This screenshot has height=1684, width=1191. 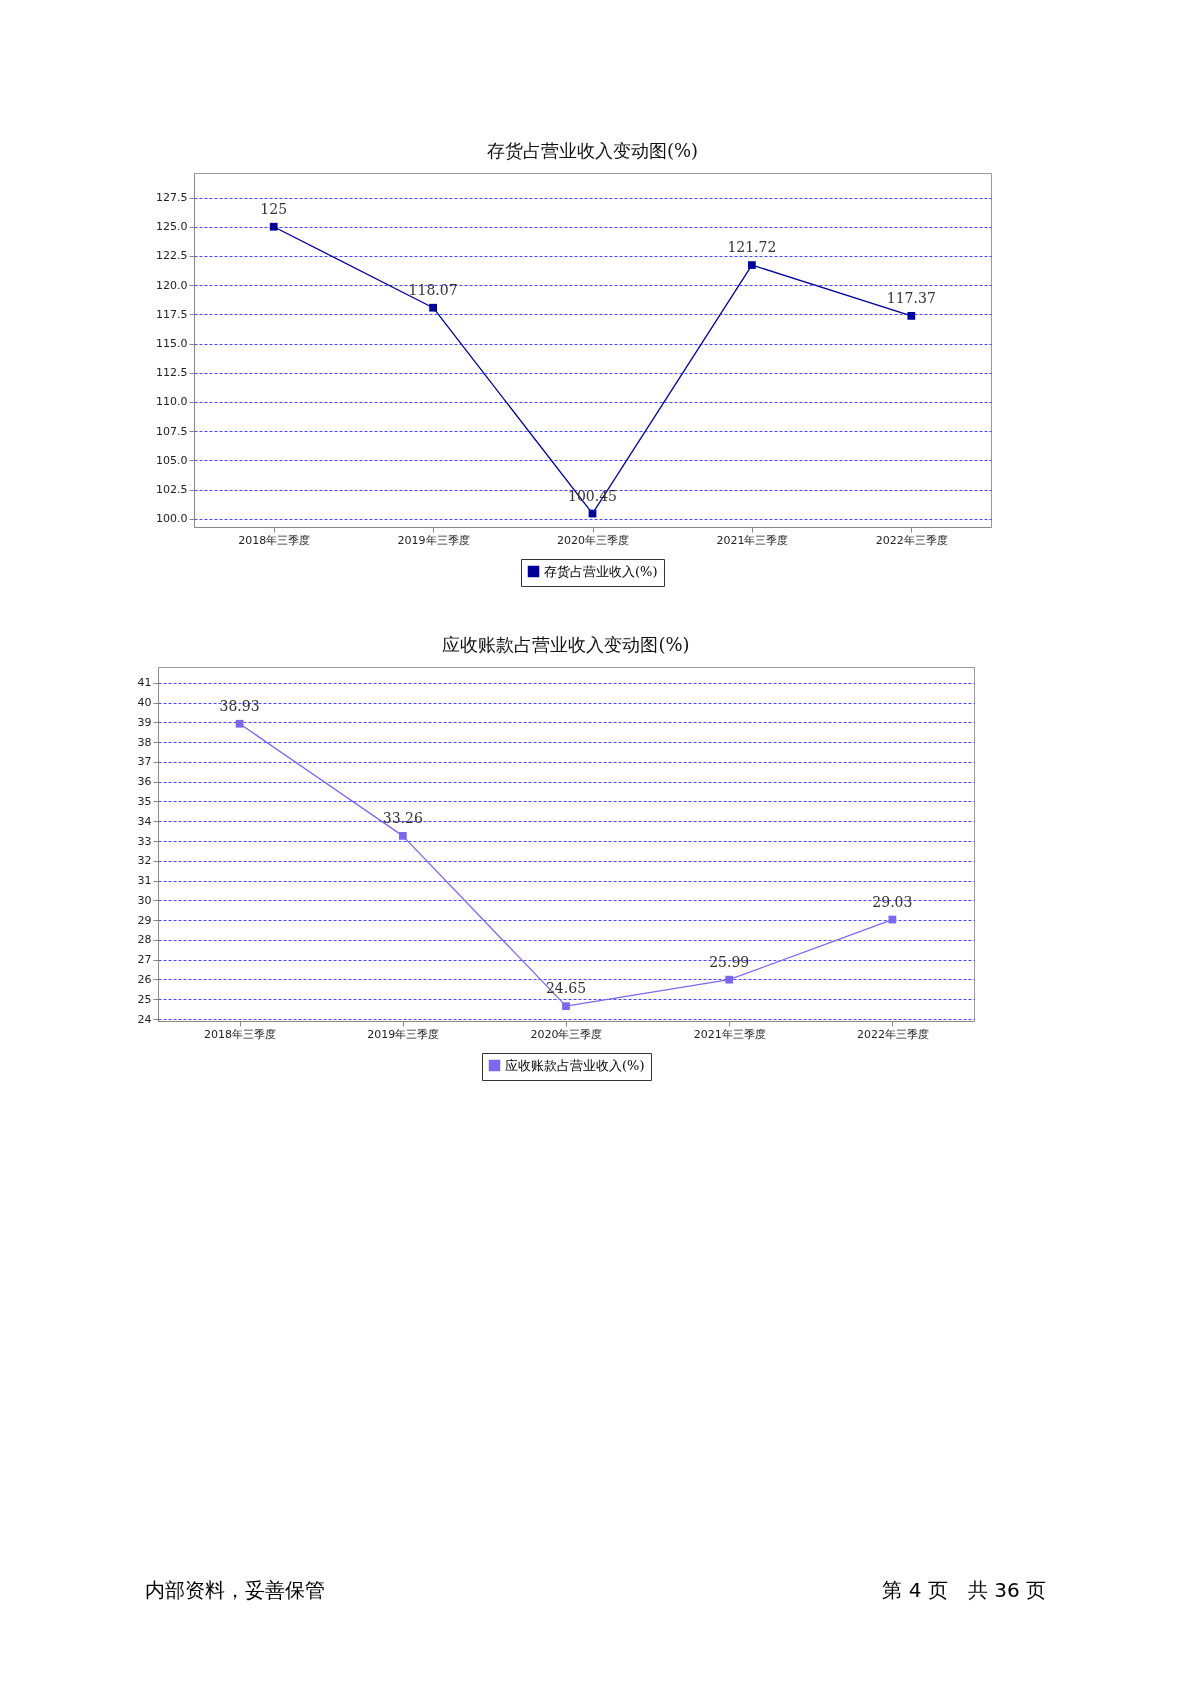 I want to click on y-tick-label: 115.0, so click(x=172, y=344).